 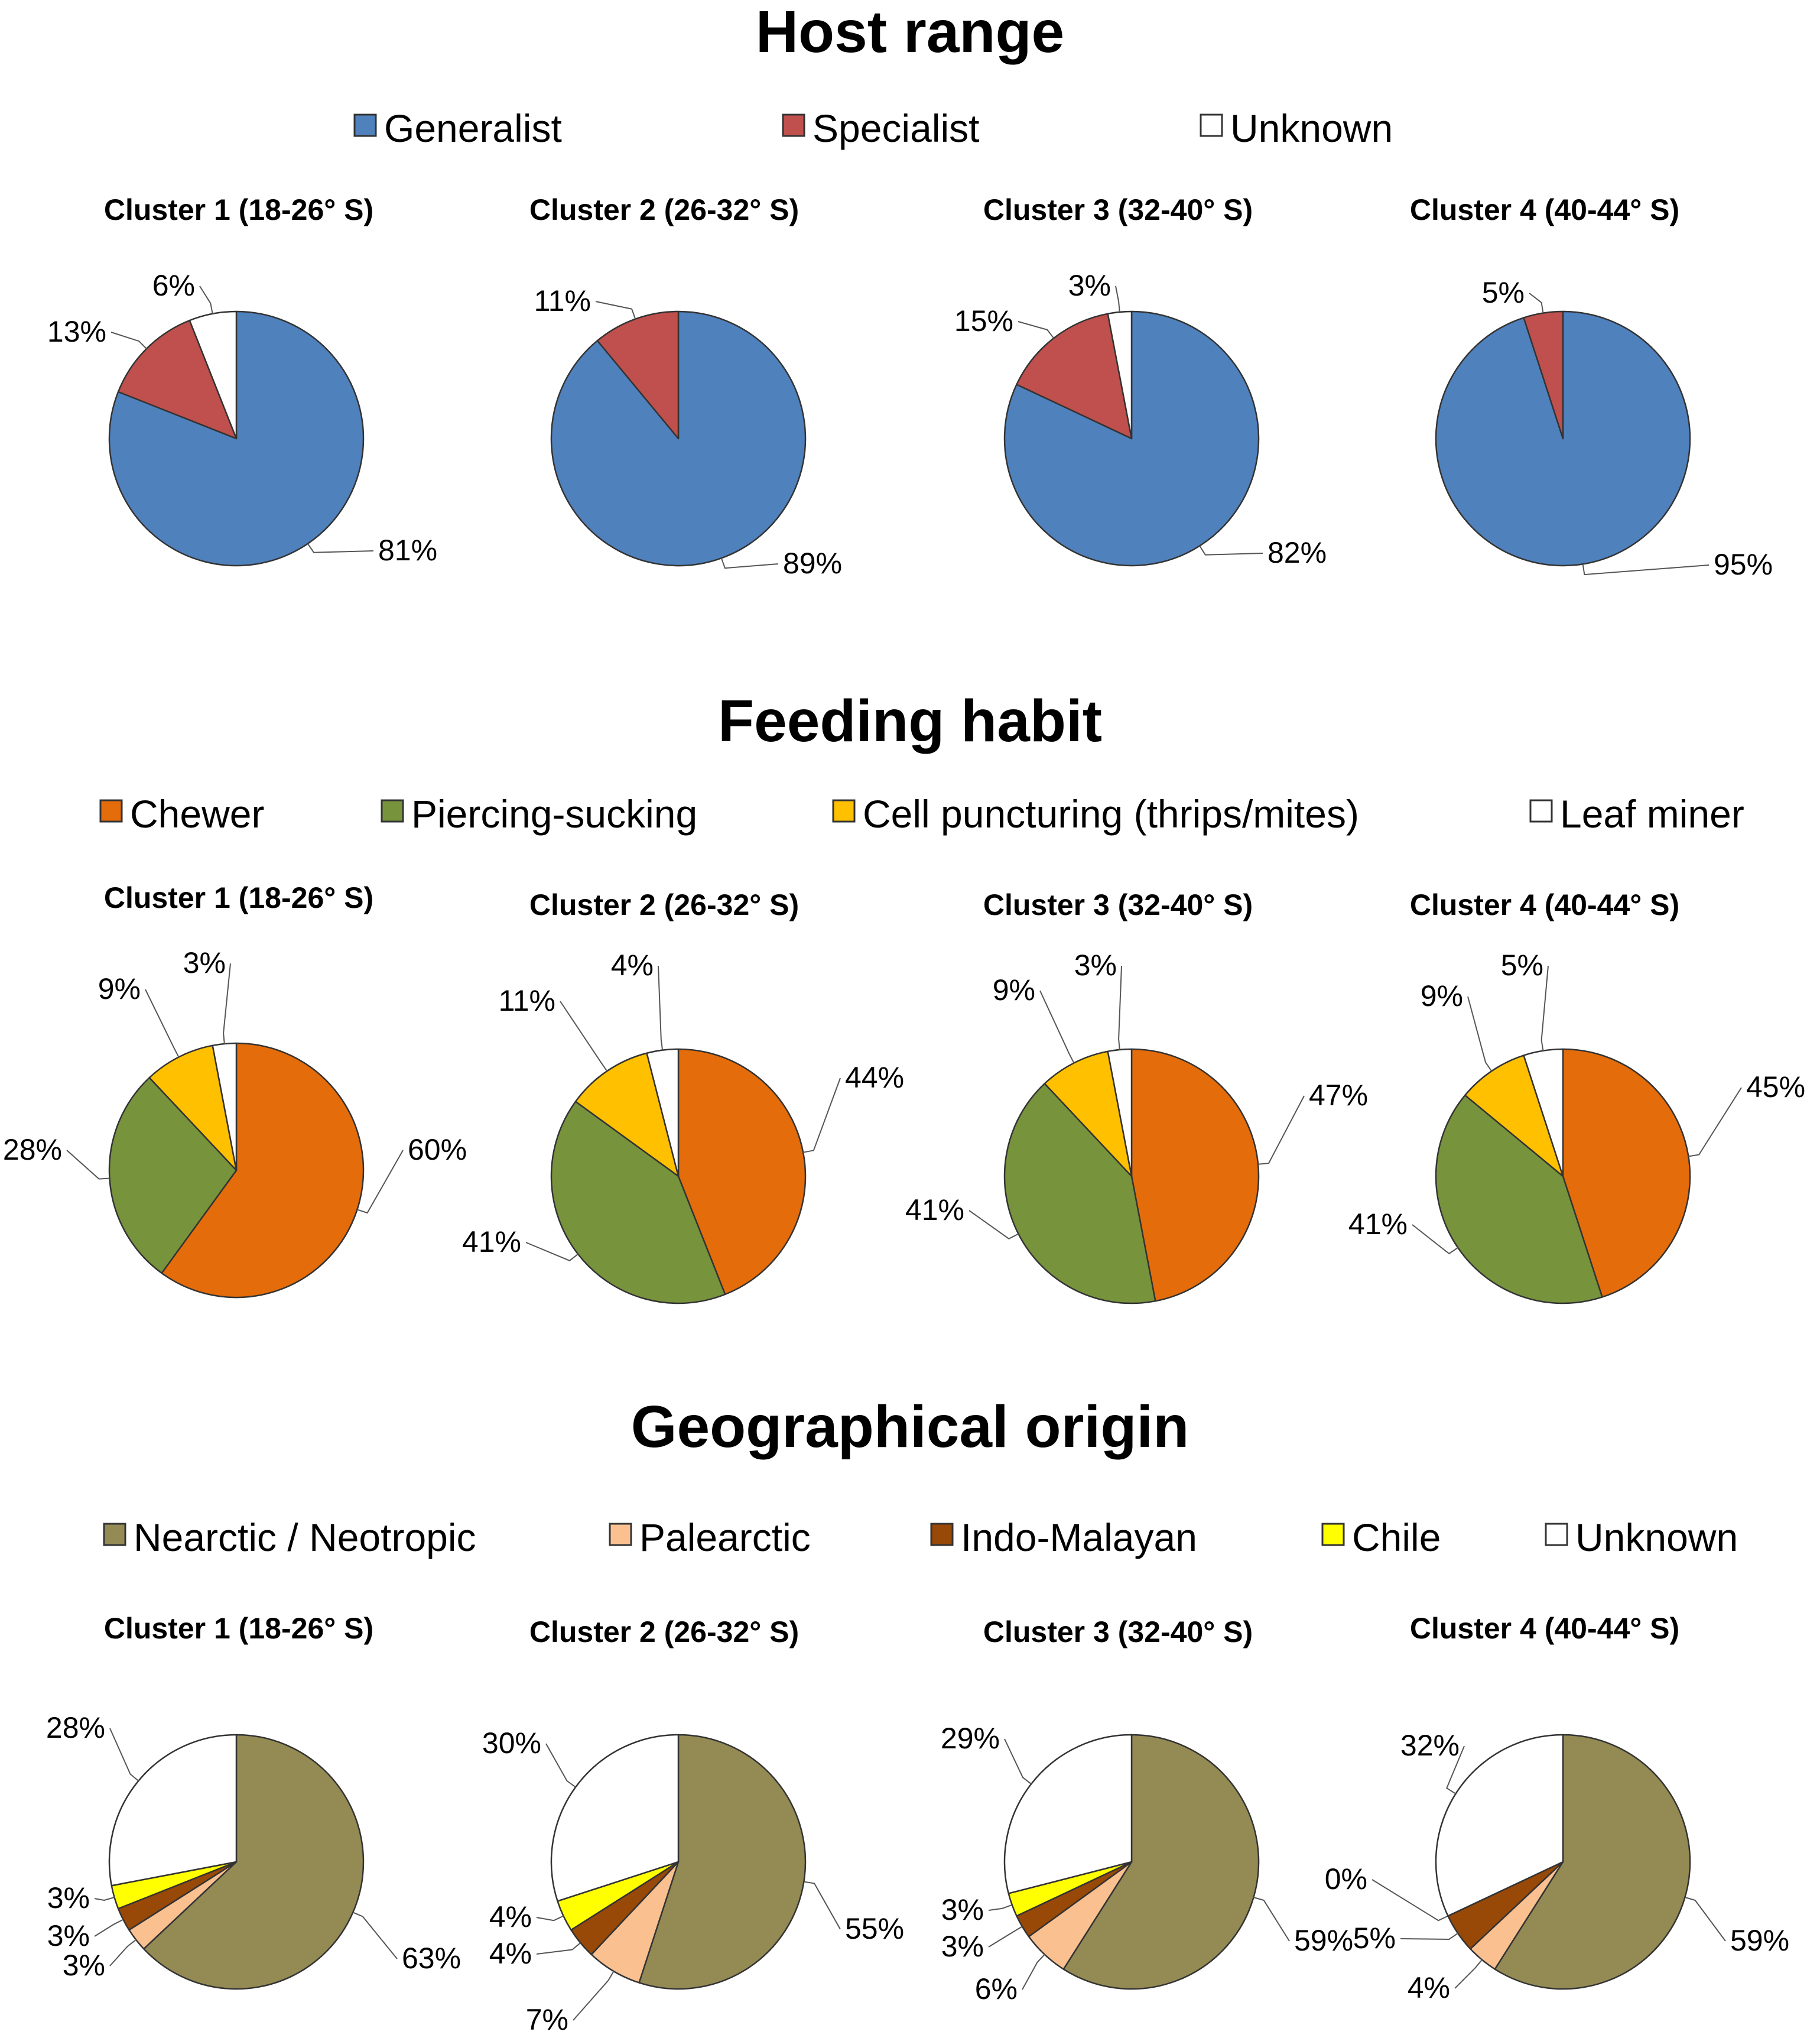 I want to click on pie-slice-nearctic-neotropic, so click(x=1592, y=1862).